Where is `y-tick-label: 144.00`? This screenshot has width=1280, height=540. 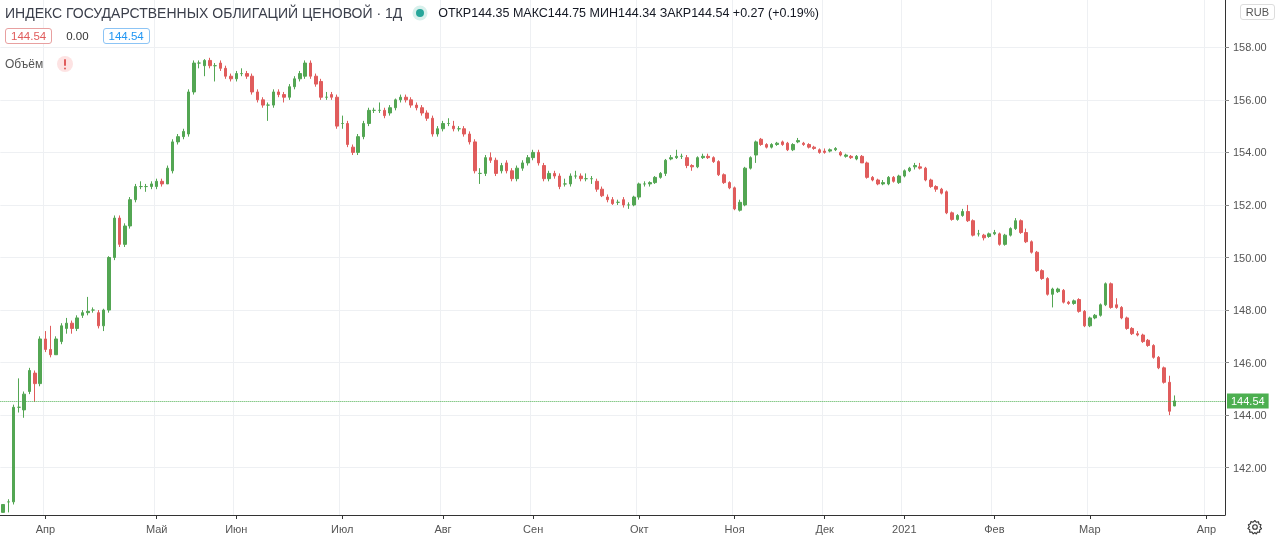 y-tick-label: 144.00 is located at coordinates (1250, 415).